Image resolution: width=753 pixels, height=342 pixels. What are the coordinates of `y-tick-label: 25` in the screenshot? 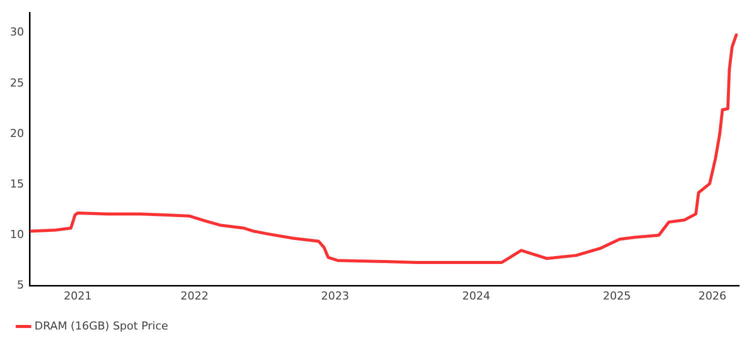 It's located at (17, 83).